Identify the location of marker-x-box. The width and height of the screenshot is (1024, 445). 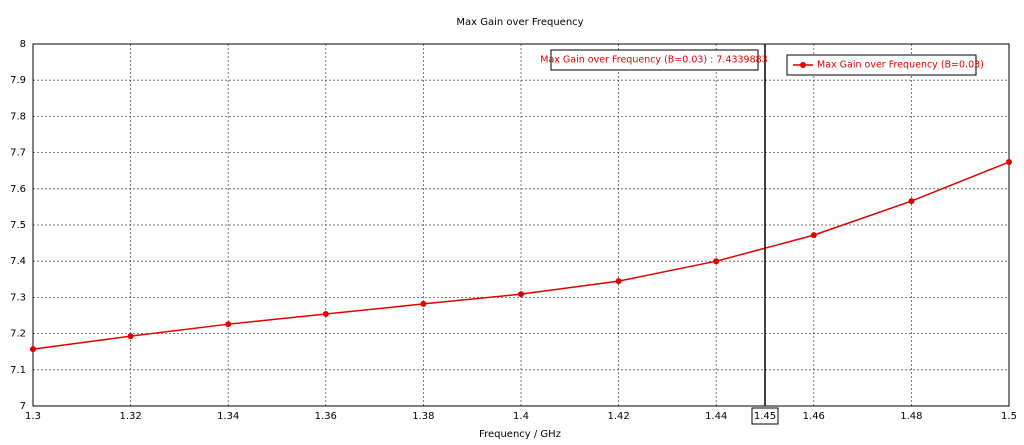
(765, 416).